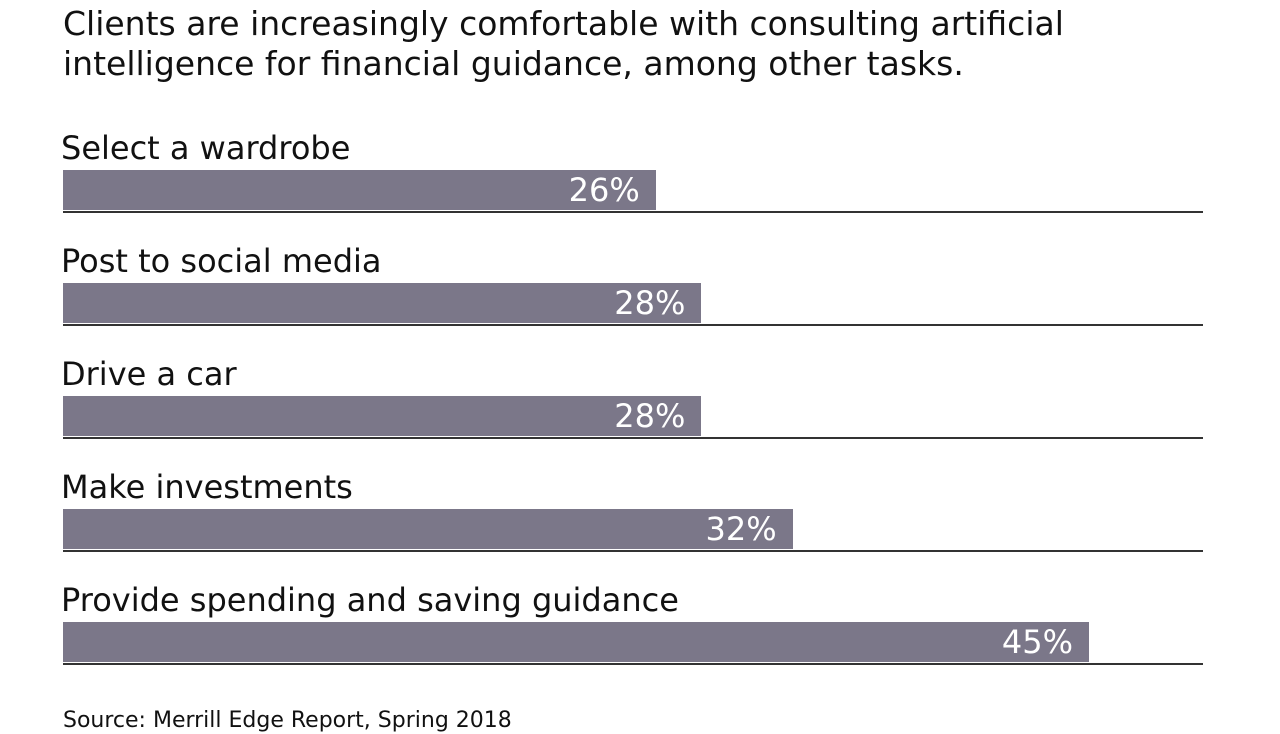 The image size is (1280, 734). I want to click on bar-row: Drive a car 28%, so click(632, 410).